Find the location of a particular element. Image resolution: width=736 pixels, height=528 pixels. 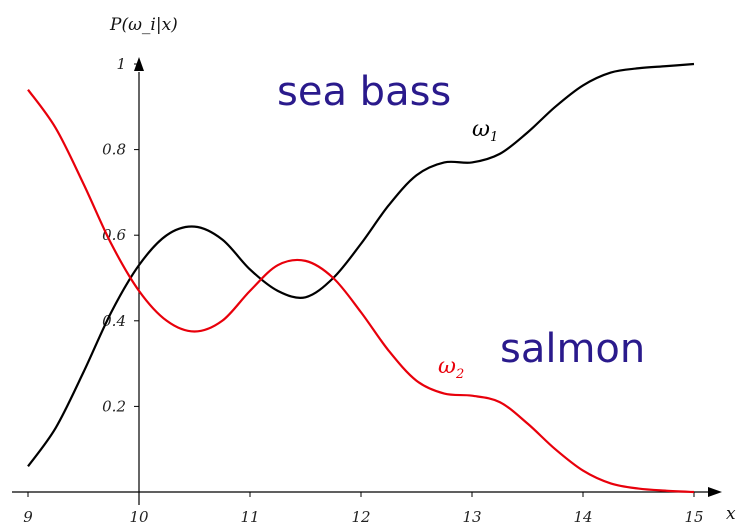

y-tick-label: 0.6 is located at coordinates (114, 235).